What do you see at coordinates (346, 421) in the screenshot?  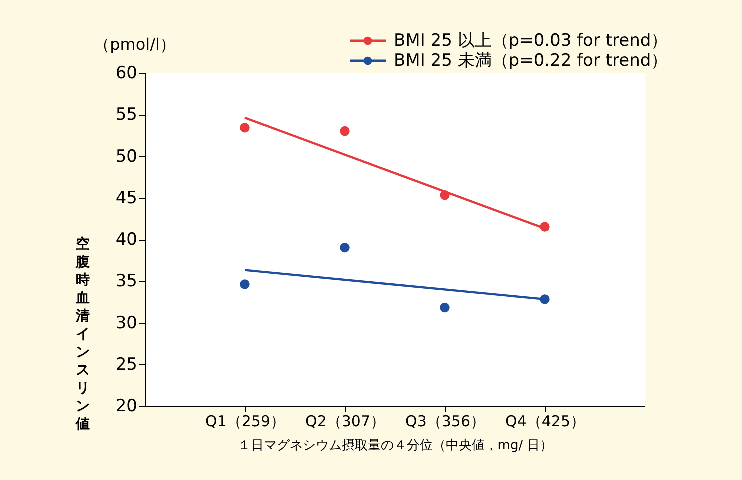 I see `x-tick-label: Q2（307）` at bounding box center [346, 421].